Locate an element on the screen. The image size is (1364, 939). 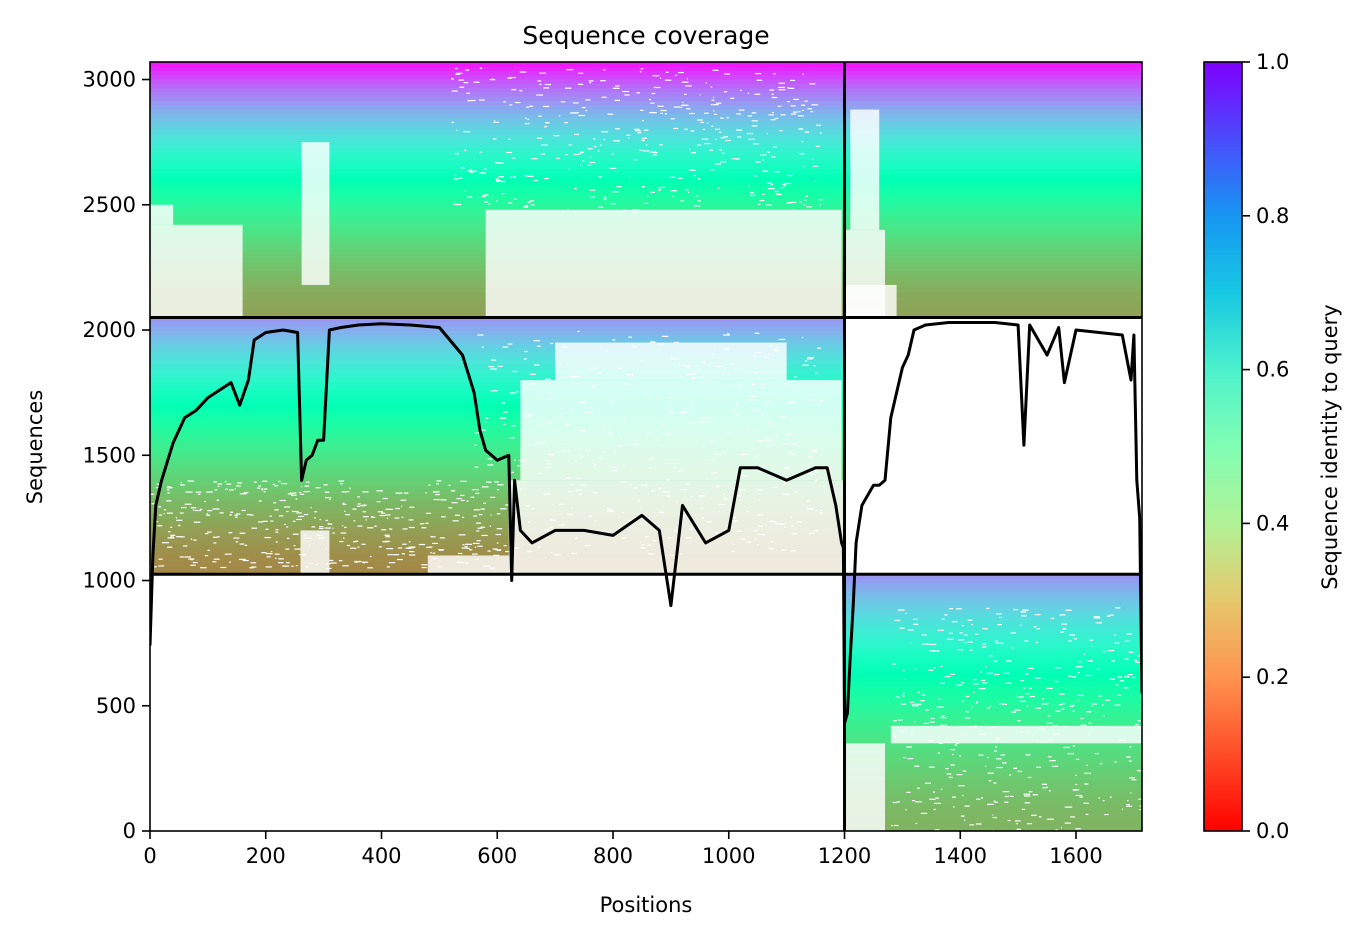
y-tick-label: 1000 is located at coordinates (109, 581).